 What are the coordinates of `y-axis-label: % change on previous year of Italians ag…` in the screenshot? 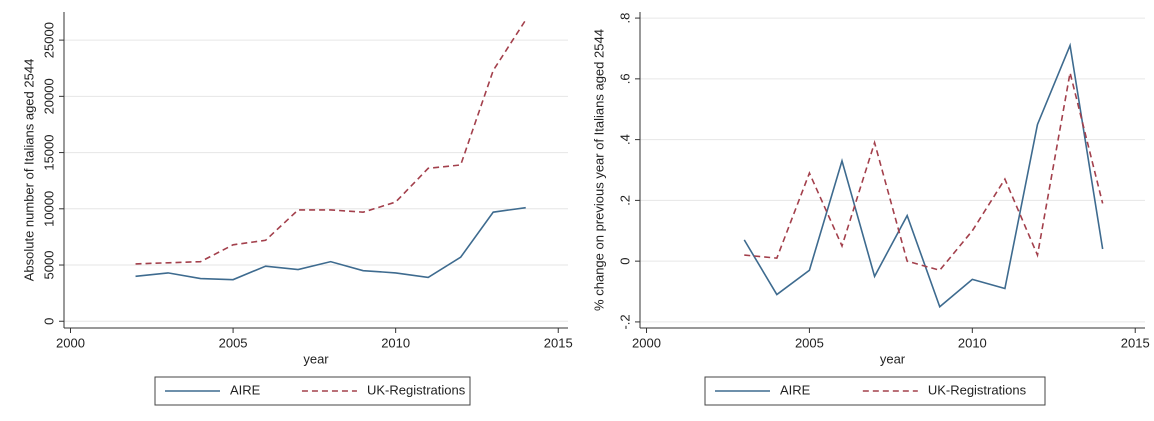 It's located at (598, 170).